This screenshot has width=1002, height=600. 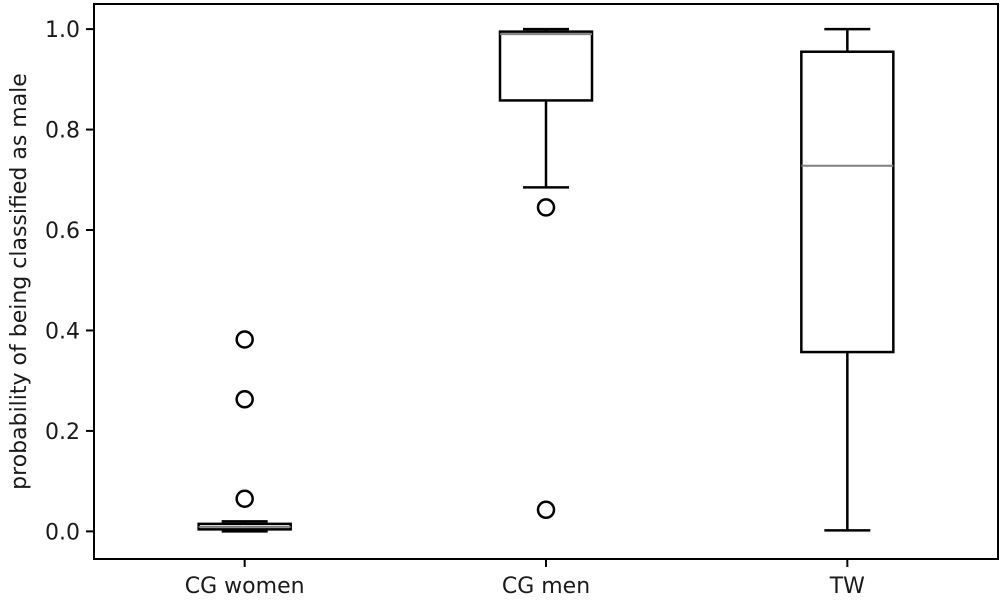 I want to click on y-tick-label: 0.4, so click(x=62, y=331).